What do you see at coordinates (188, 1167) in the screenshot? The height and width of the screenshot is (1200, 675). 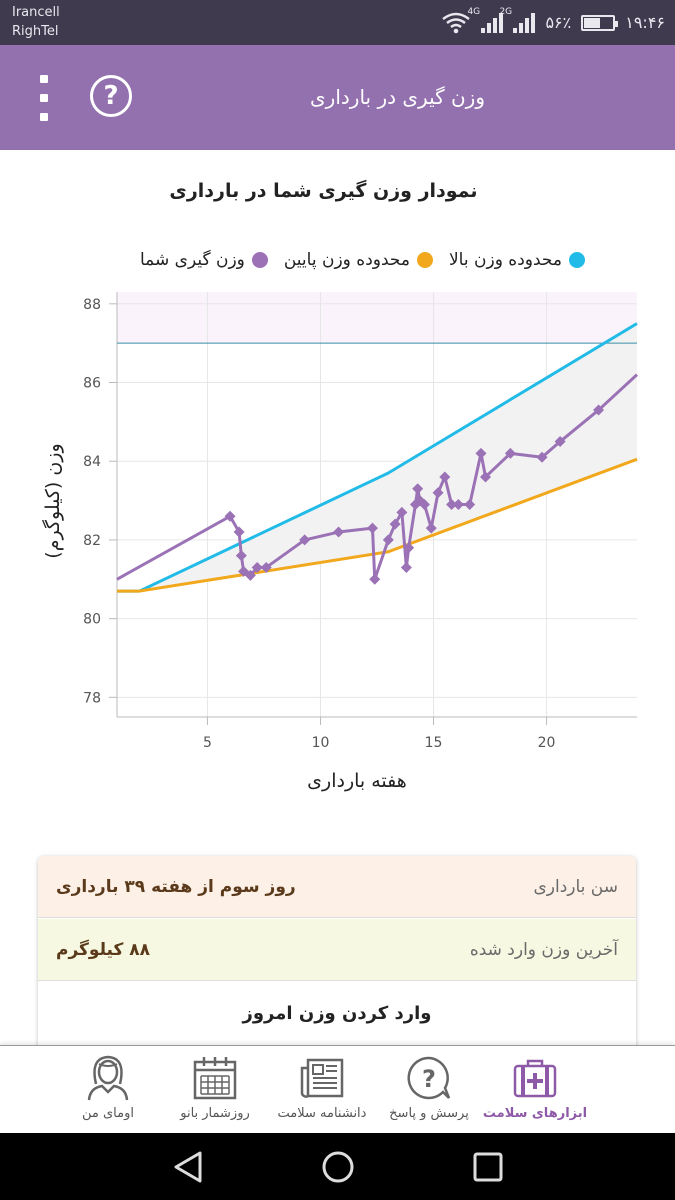 I see `back-icon` at bounding box center [188, 1167].